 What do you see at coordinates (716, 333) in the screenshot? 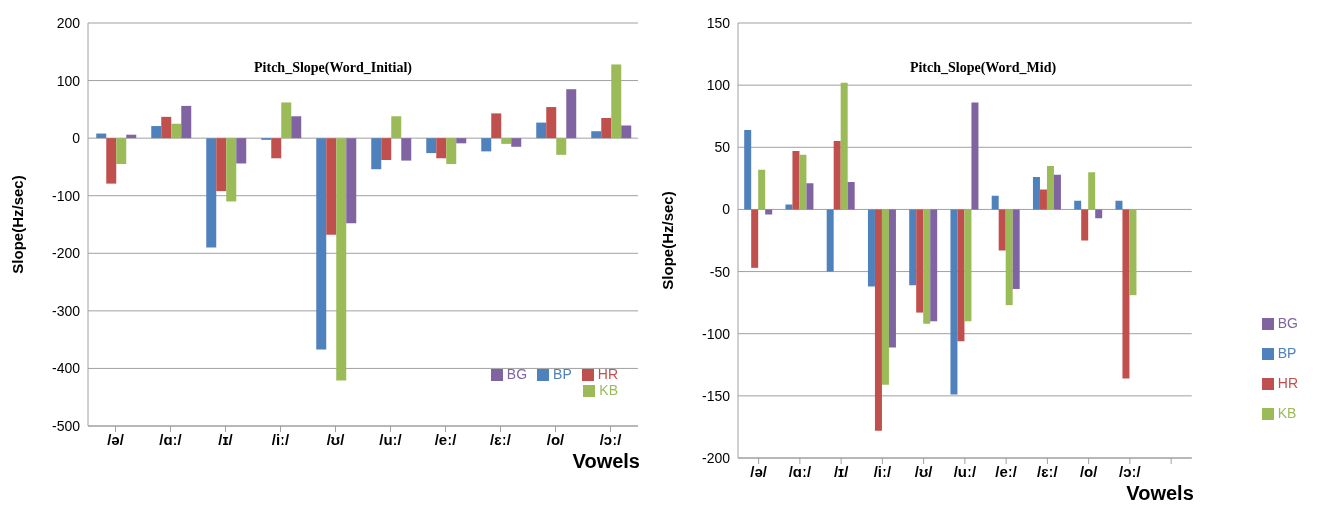
I see `y-tick-label: -100` at bounding box center [716, 333].